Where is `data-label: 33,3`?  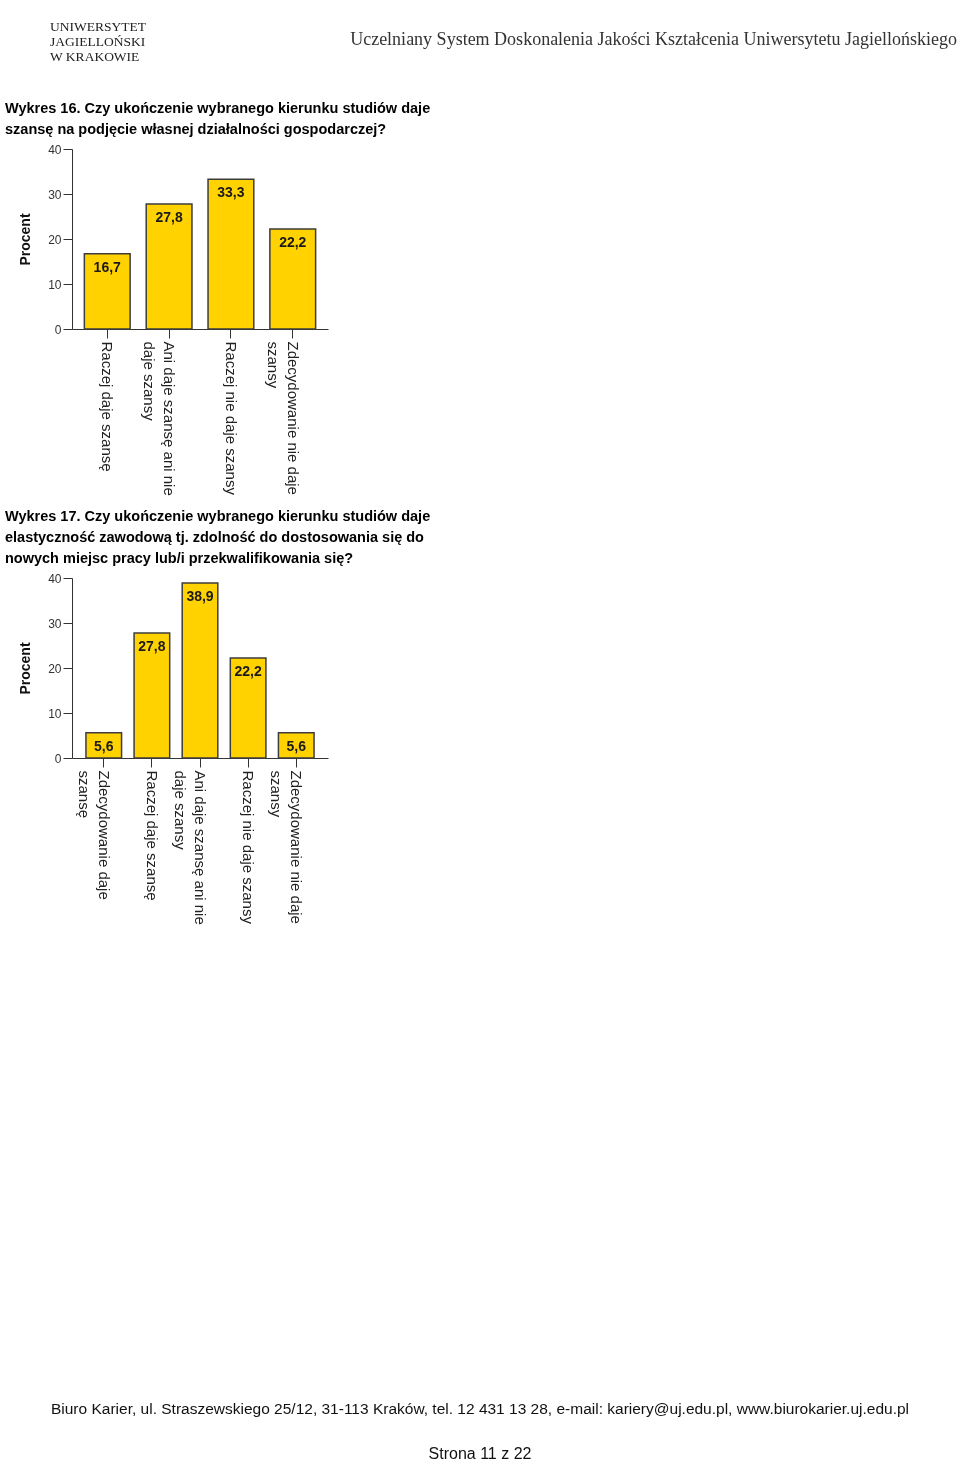
data-label: 33,3 is located at coordinates (231, 192).